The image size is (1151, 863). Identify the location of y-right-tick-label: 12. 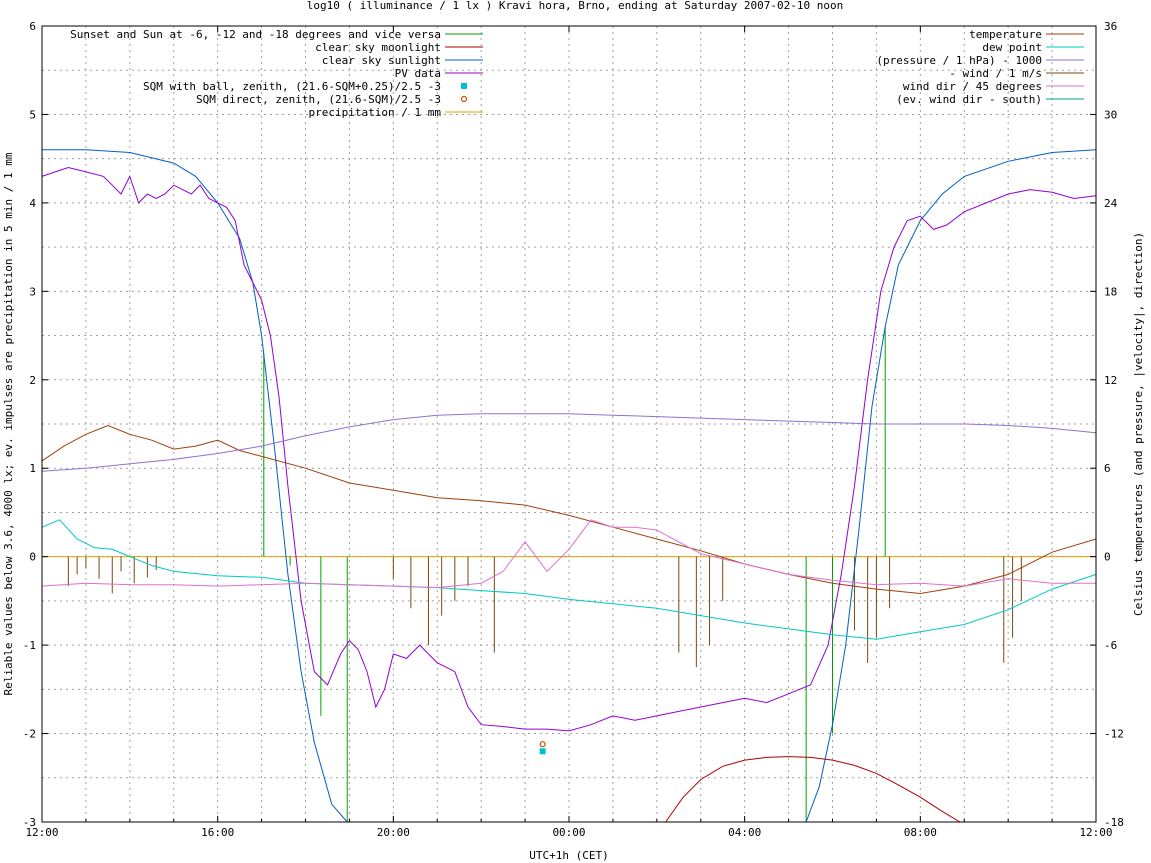
(1110, 380).